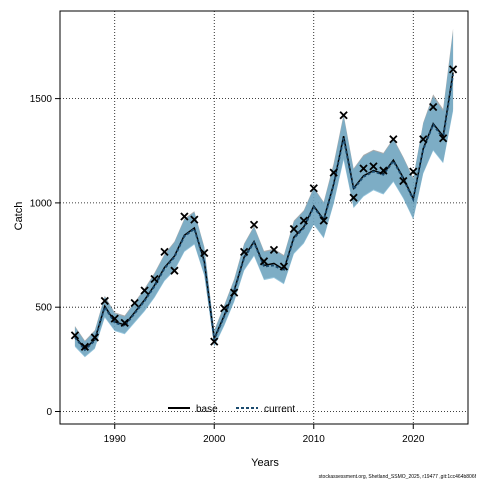  I want to click on legend-label-current: current, so click(279, 409).